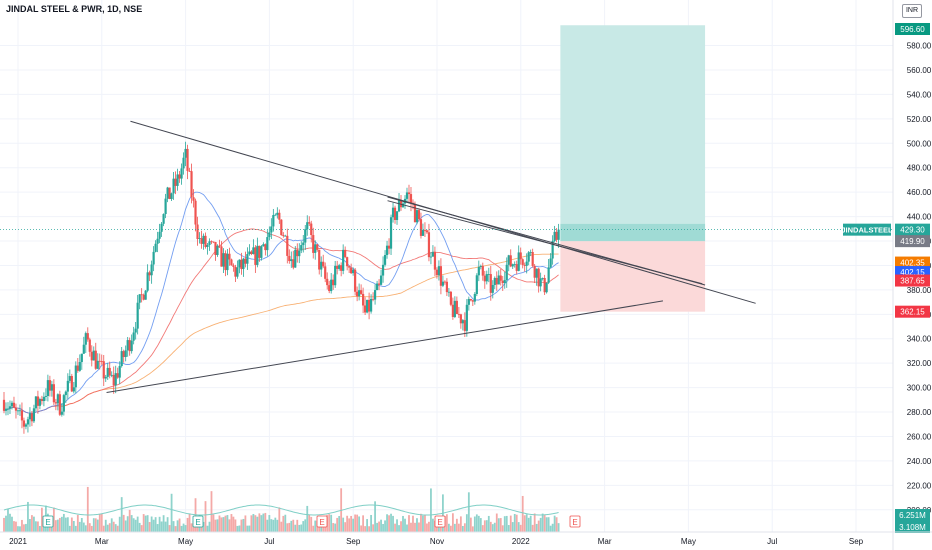 Image resolution: width=932 pixels, height=550 pixels. What do you see at coordinates (545, 242) in the screenshot?
I see `trendline` at bounding box center [545, 242].